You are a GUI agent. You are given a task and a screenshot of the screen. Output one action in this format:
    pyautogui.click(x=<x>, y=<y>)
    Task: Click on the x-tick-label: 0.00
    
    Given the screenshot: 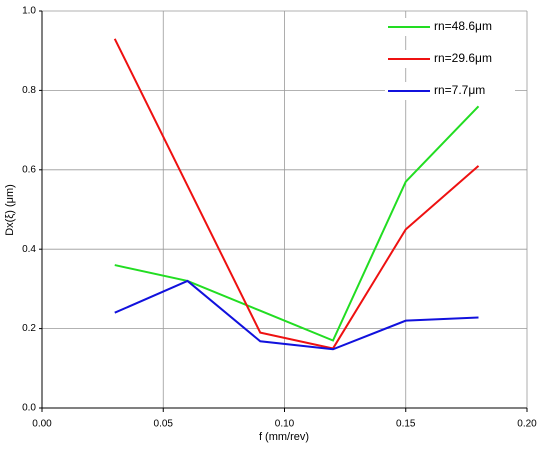 What is the action you would take?
    pyautogui.click(x=42, y=424)
    